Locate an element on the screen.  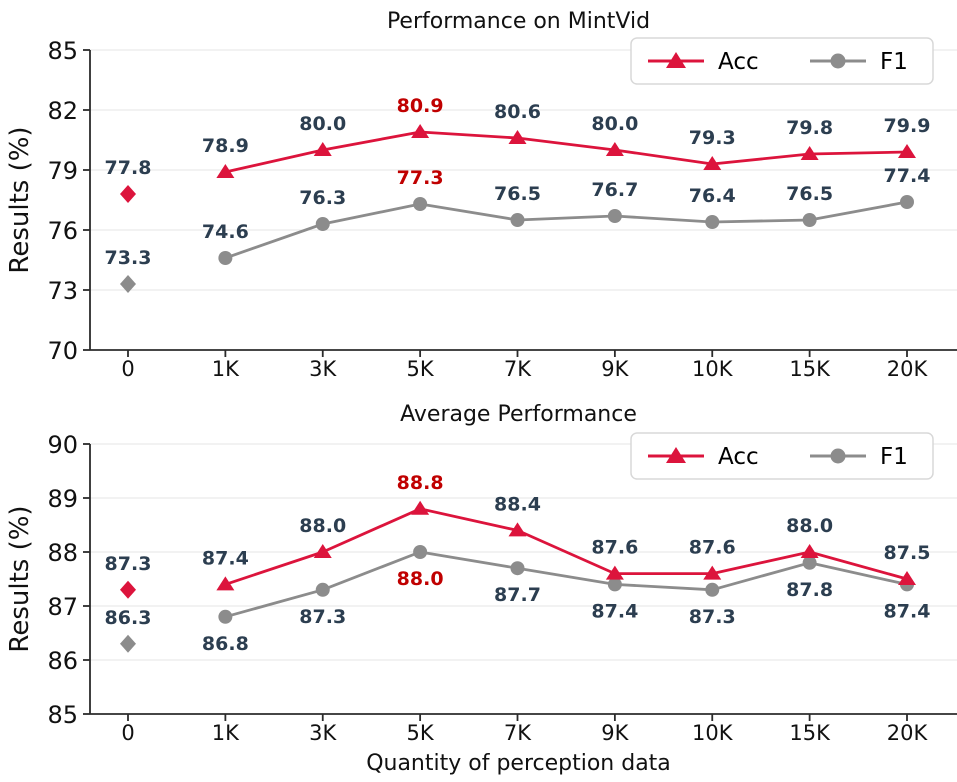
f1-point-label: 77.4 is located at coordinates (907, 176).